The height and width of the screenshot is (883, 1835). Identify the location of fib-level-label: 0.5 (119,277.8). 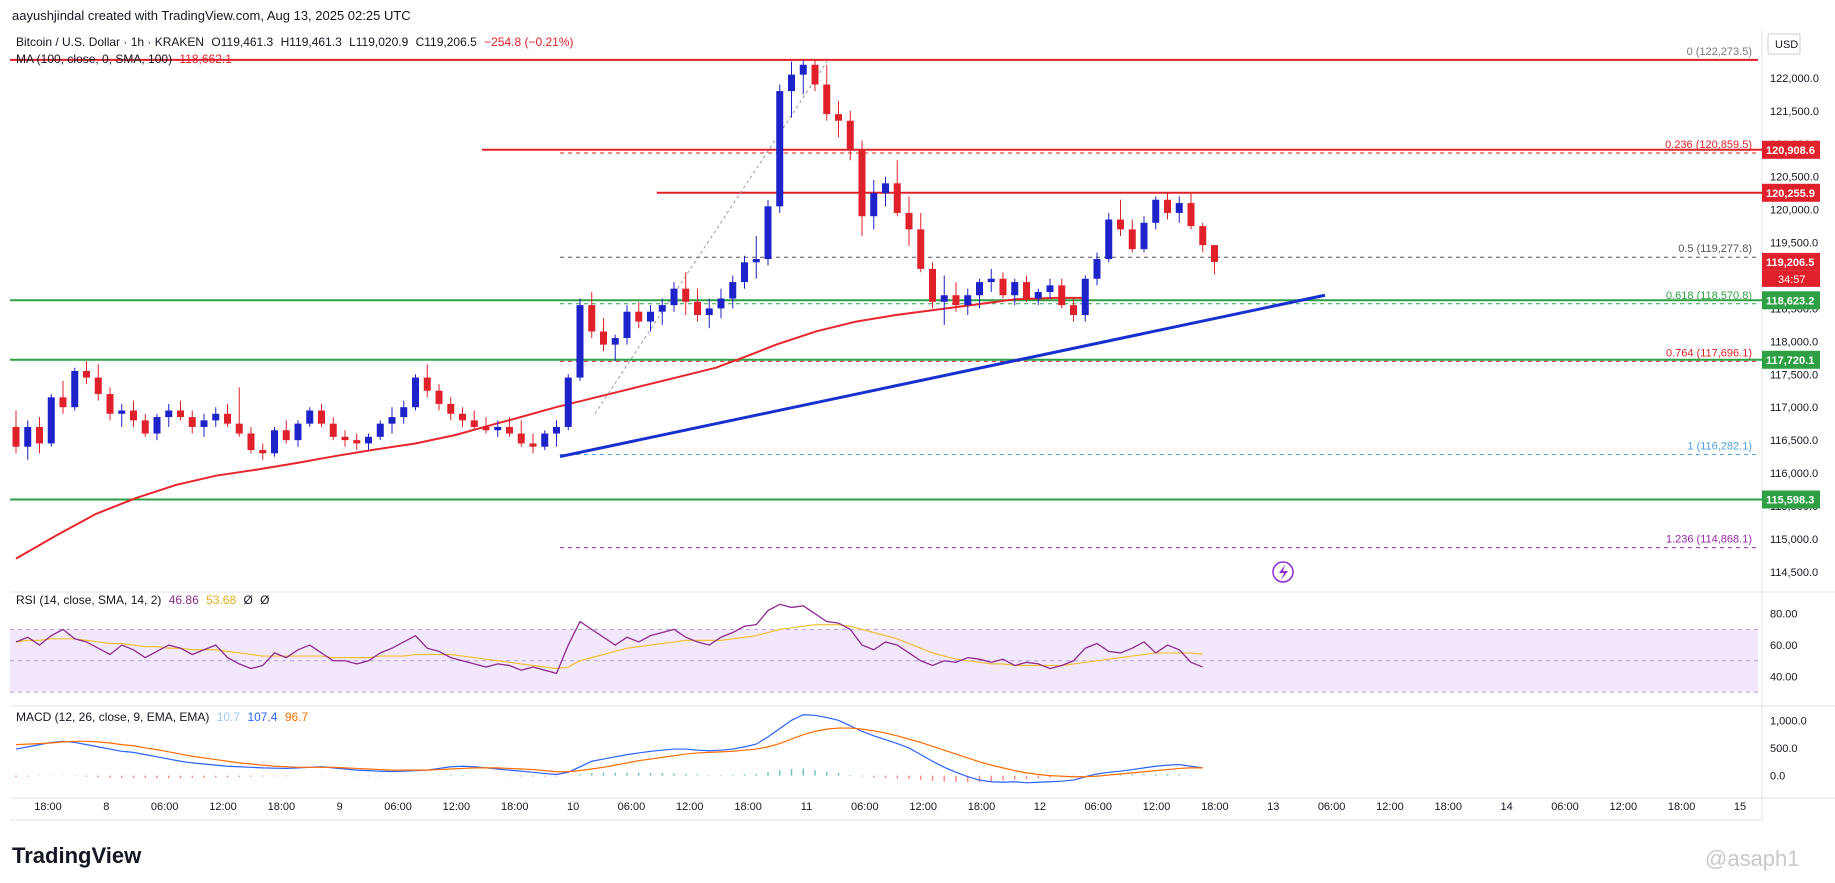
(1715, 249).